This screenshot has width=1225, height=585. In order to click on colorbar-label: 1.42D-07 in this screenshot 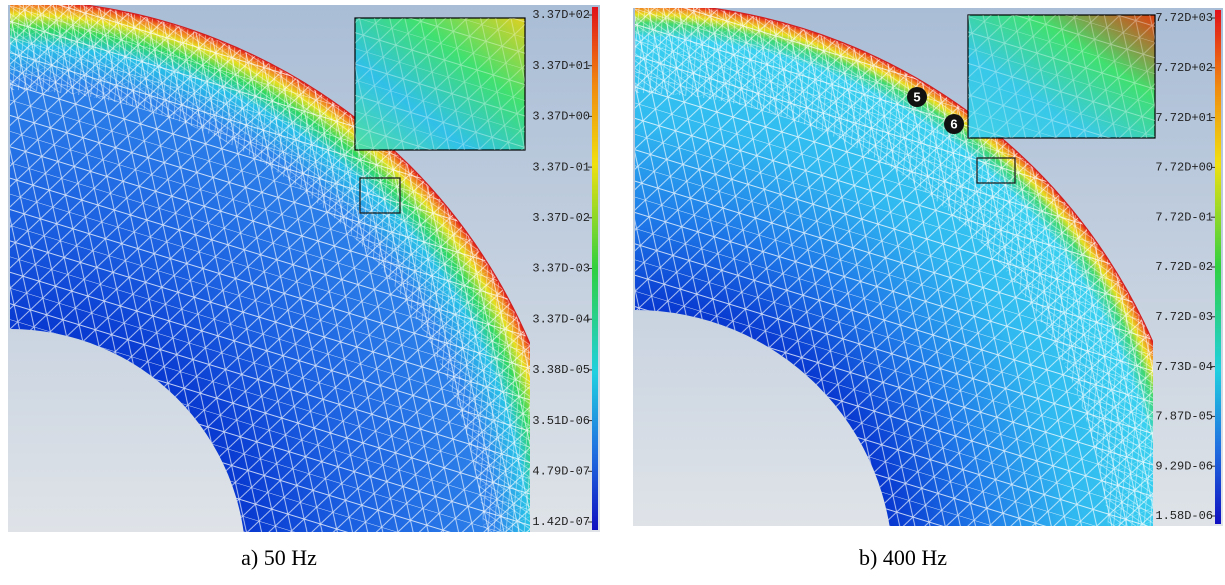, I will do `click(561, 522)`.